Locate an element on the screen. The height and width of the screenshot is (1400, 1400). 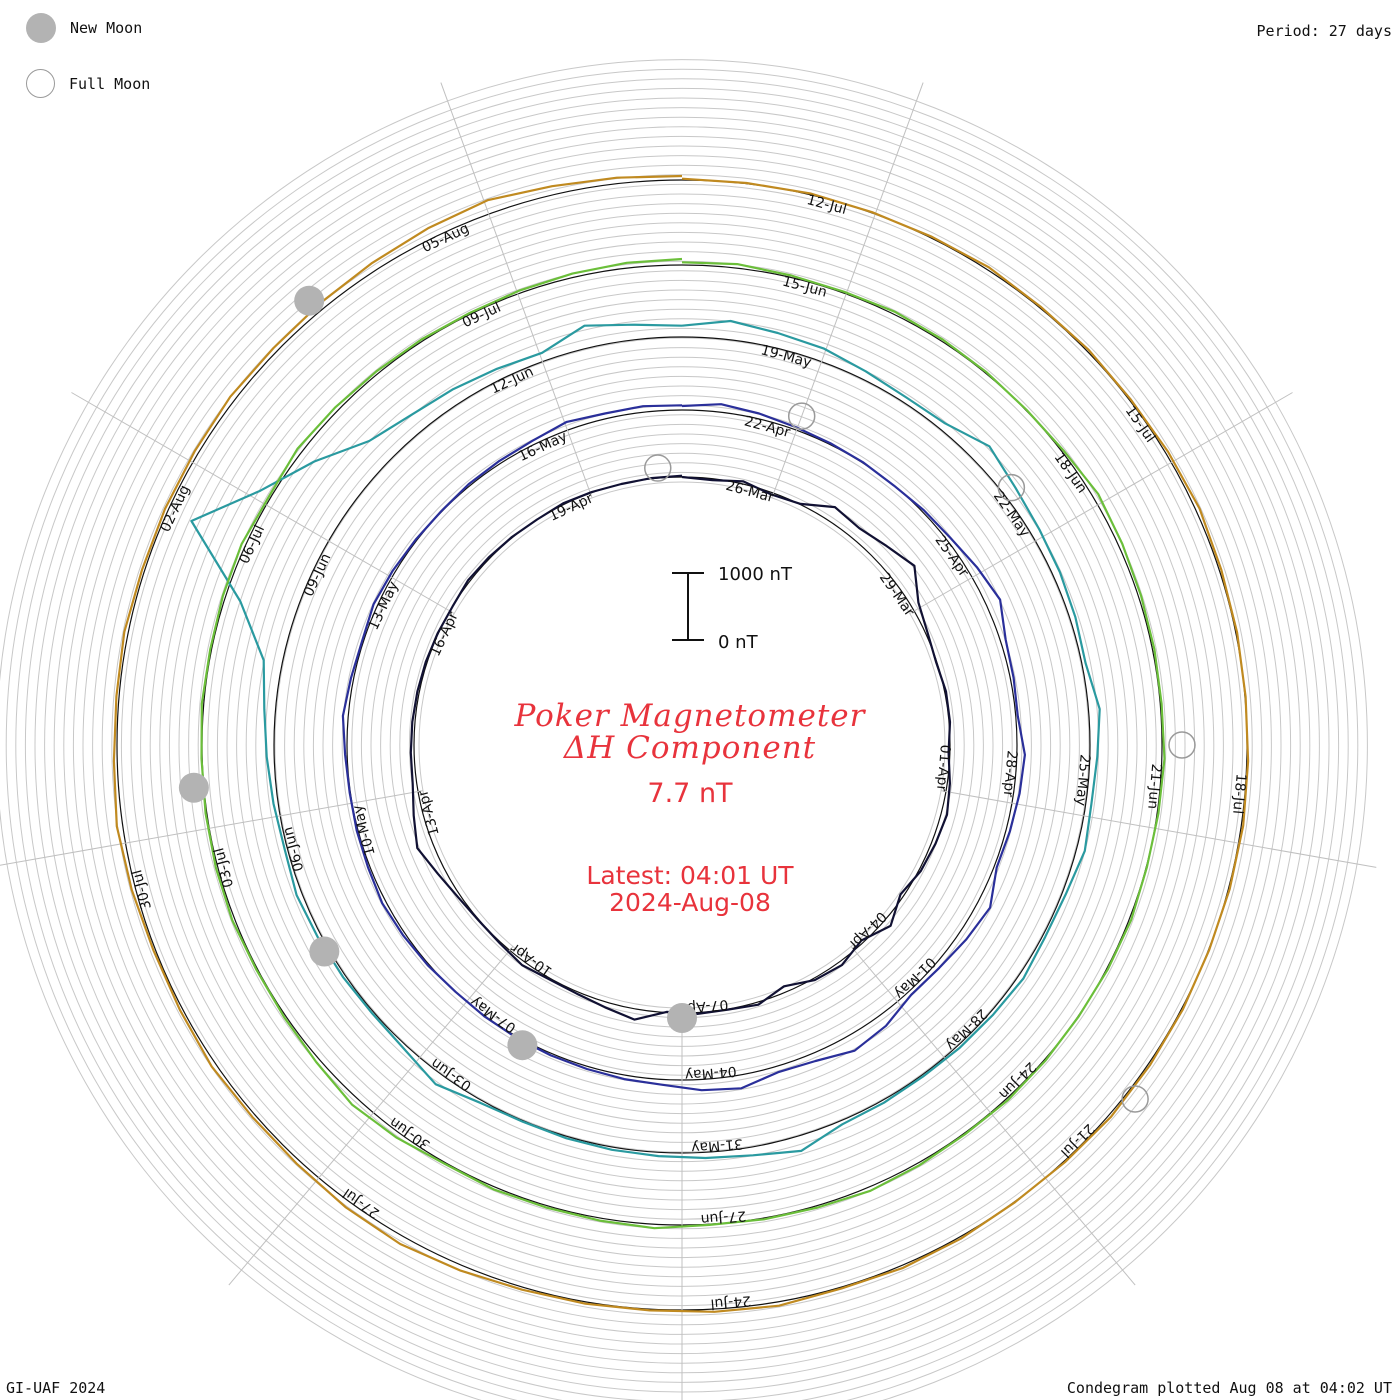
legend-full-moon: Full Moon is located at coordinates (88, 83).